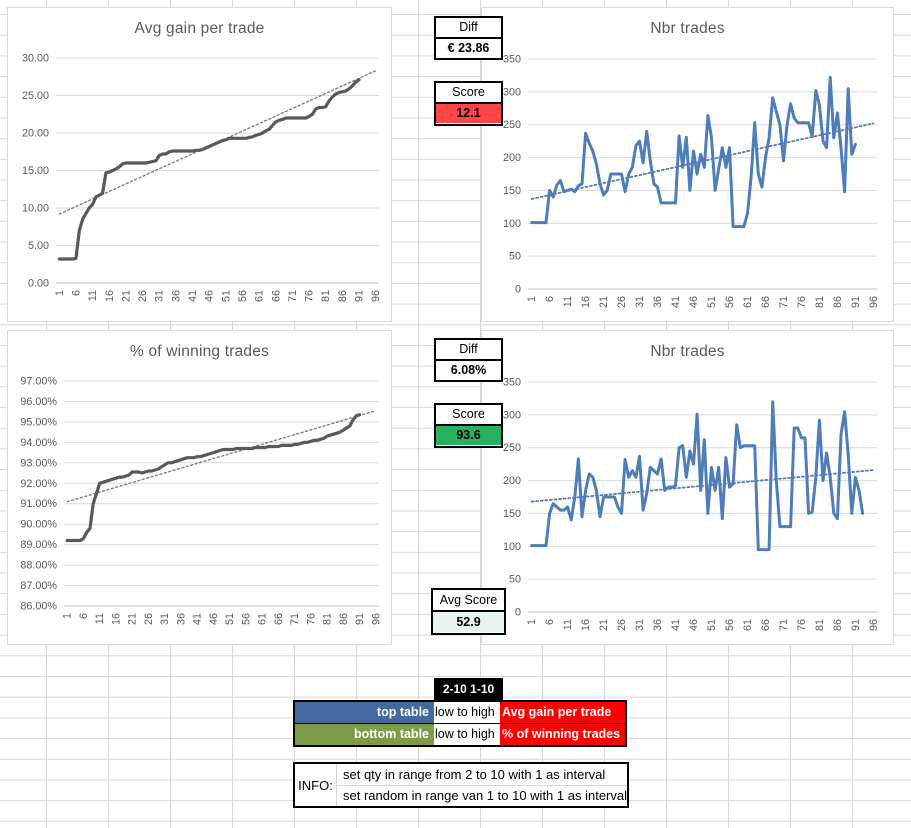  What do you see at coordinates (468, 600) in the screenshot?
I see `avg-score-label: Avg Score` at bounding box center [468, 600].